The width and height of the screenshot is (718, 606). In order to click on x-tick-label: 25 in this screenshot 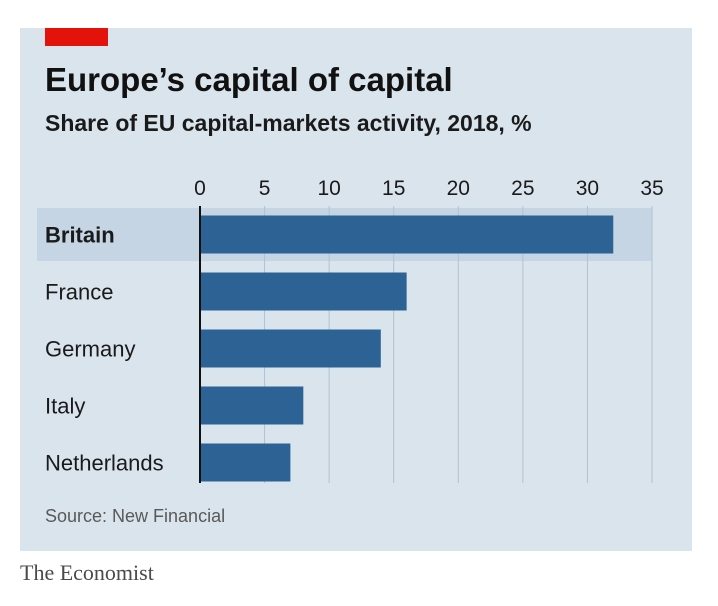, I will do `click(522, 188)`.